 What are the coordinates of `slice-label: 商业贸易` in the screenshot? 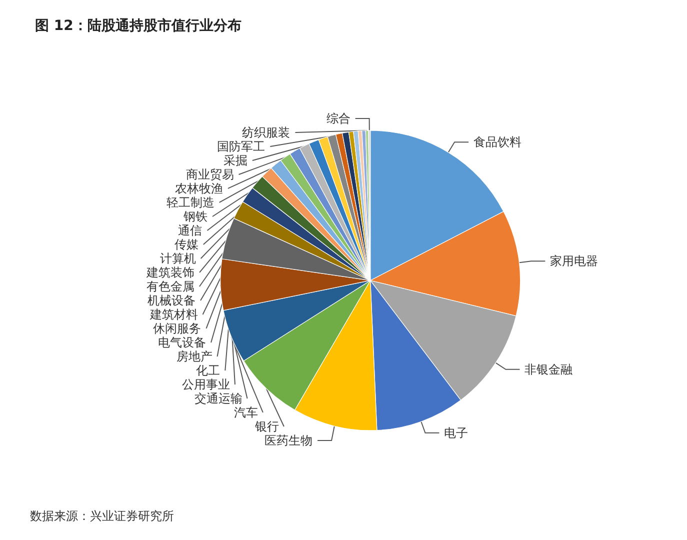 It's located at (210, 174).